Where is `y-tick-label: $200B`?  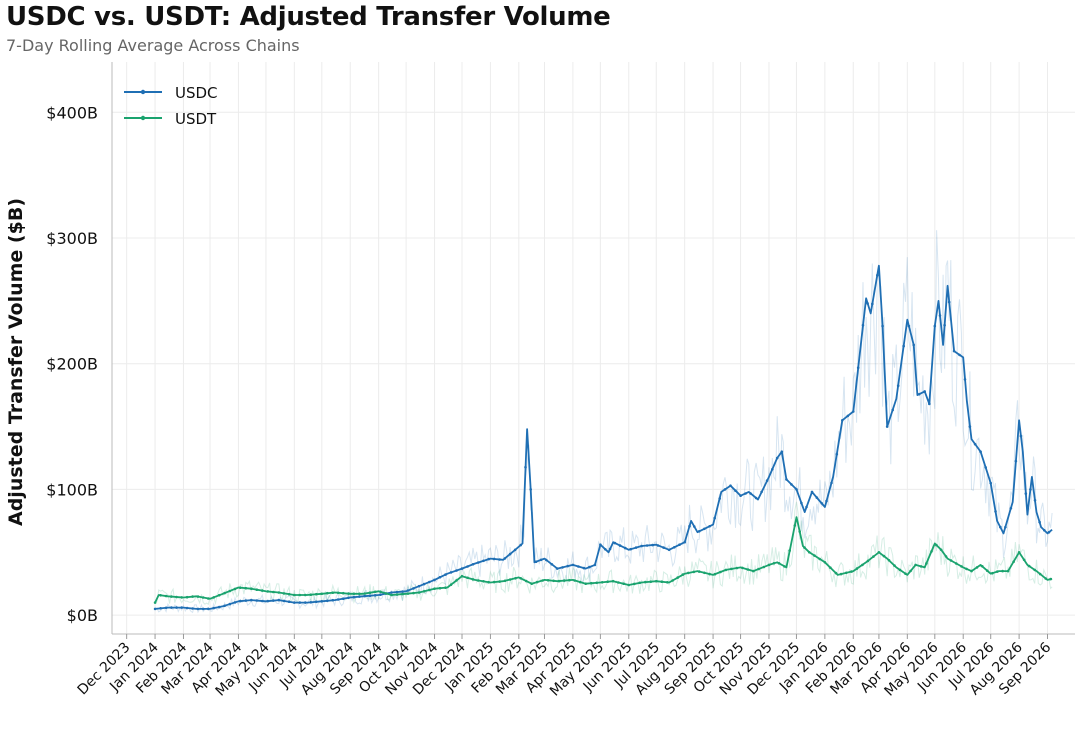 y-tick-label: $200B is located at coordinates (72, 364).